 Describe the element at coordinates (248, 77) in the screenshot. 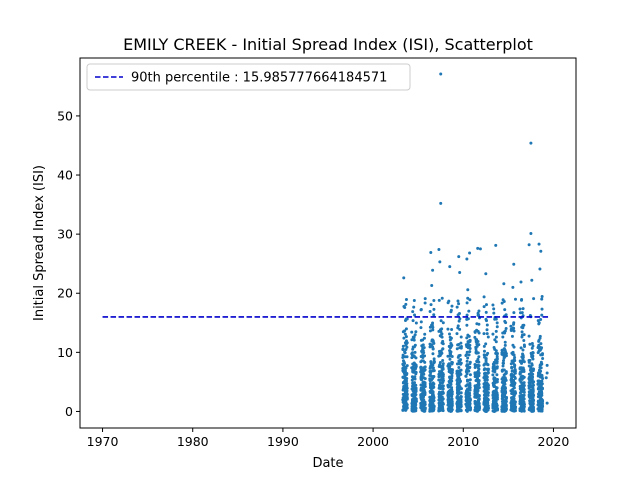

I see `legend: 90th percentile : 15.985777664184571` at that location.